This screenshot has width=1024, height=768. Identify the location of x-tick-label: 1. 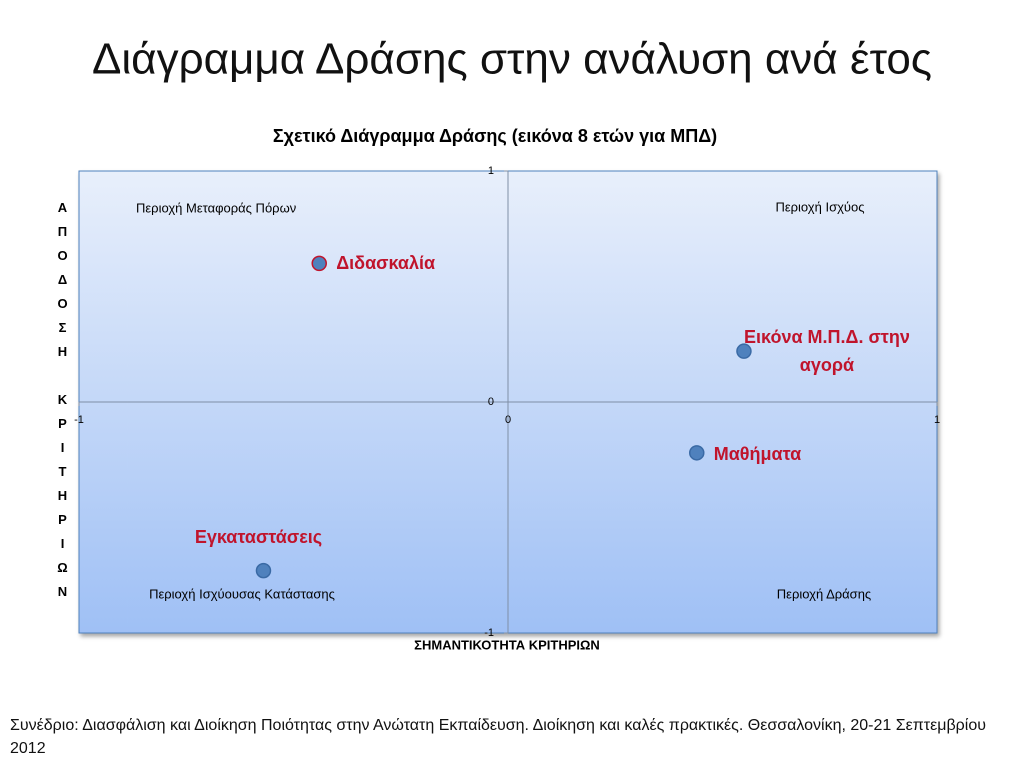
(937, 420).